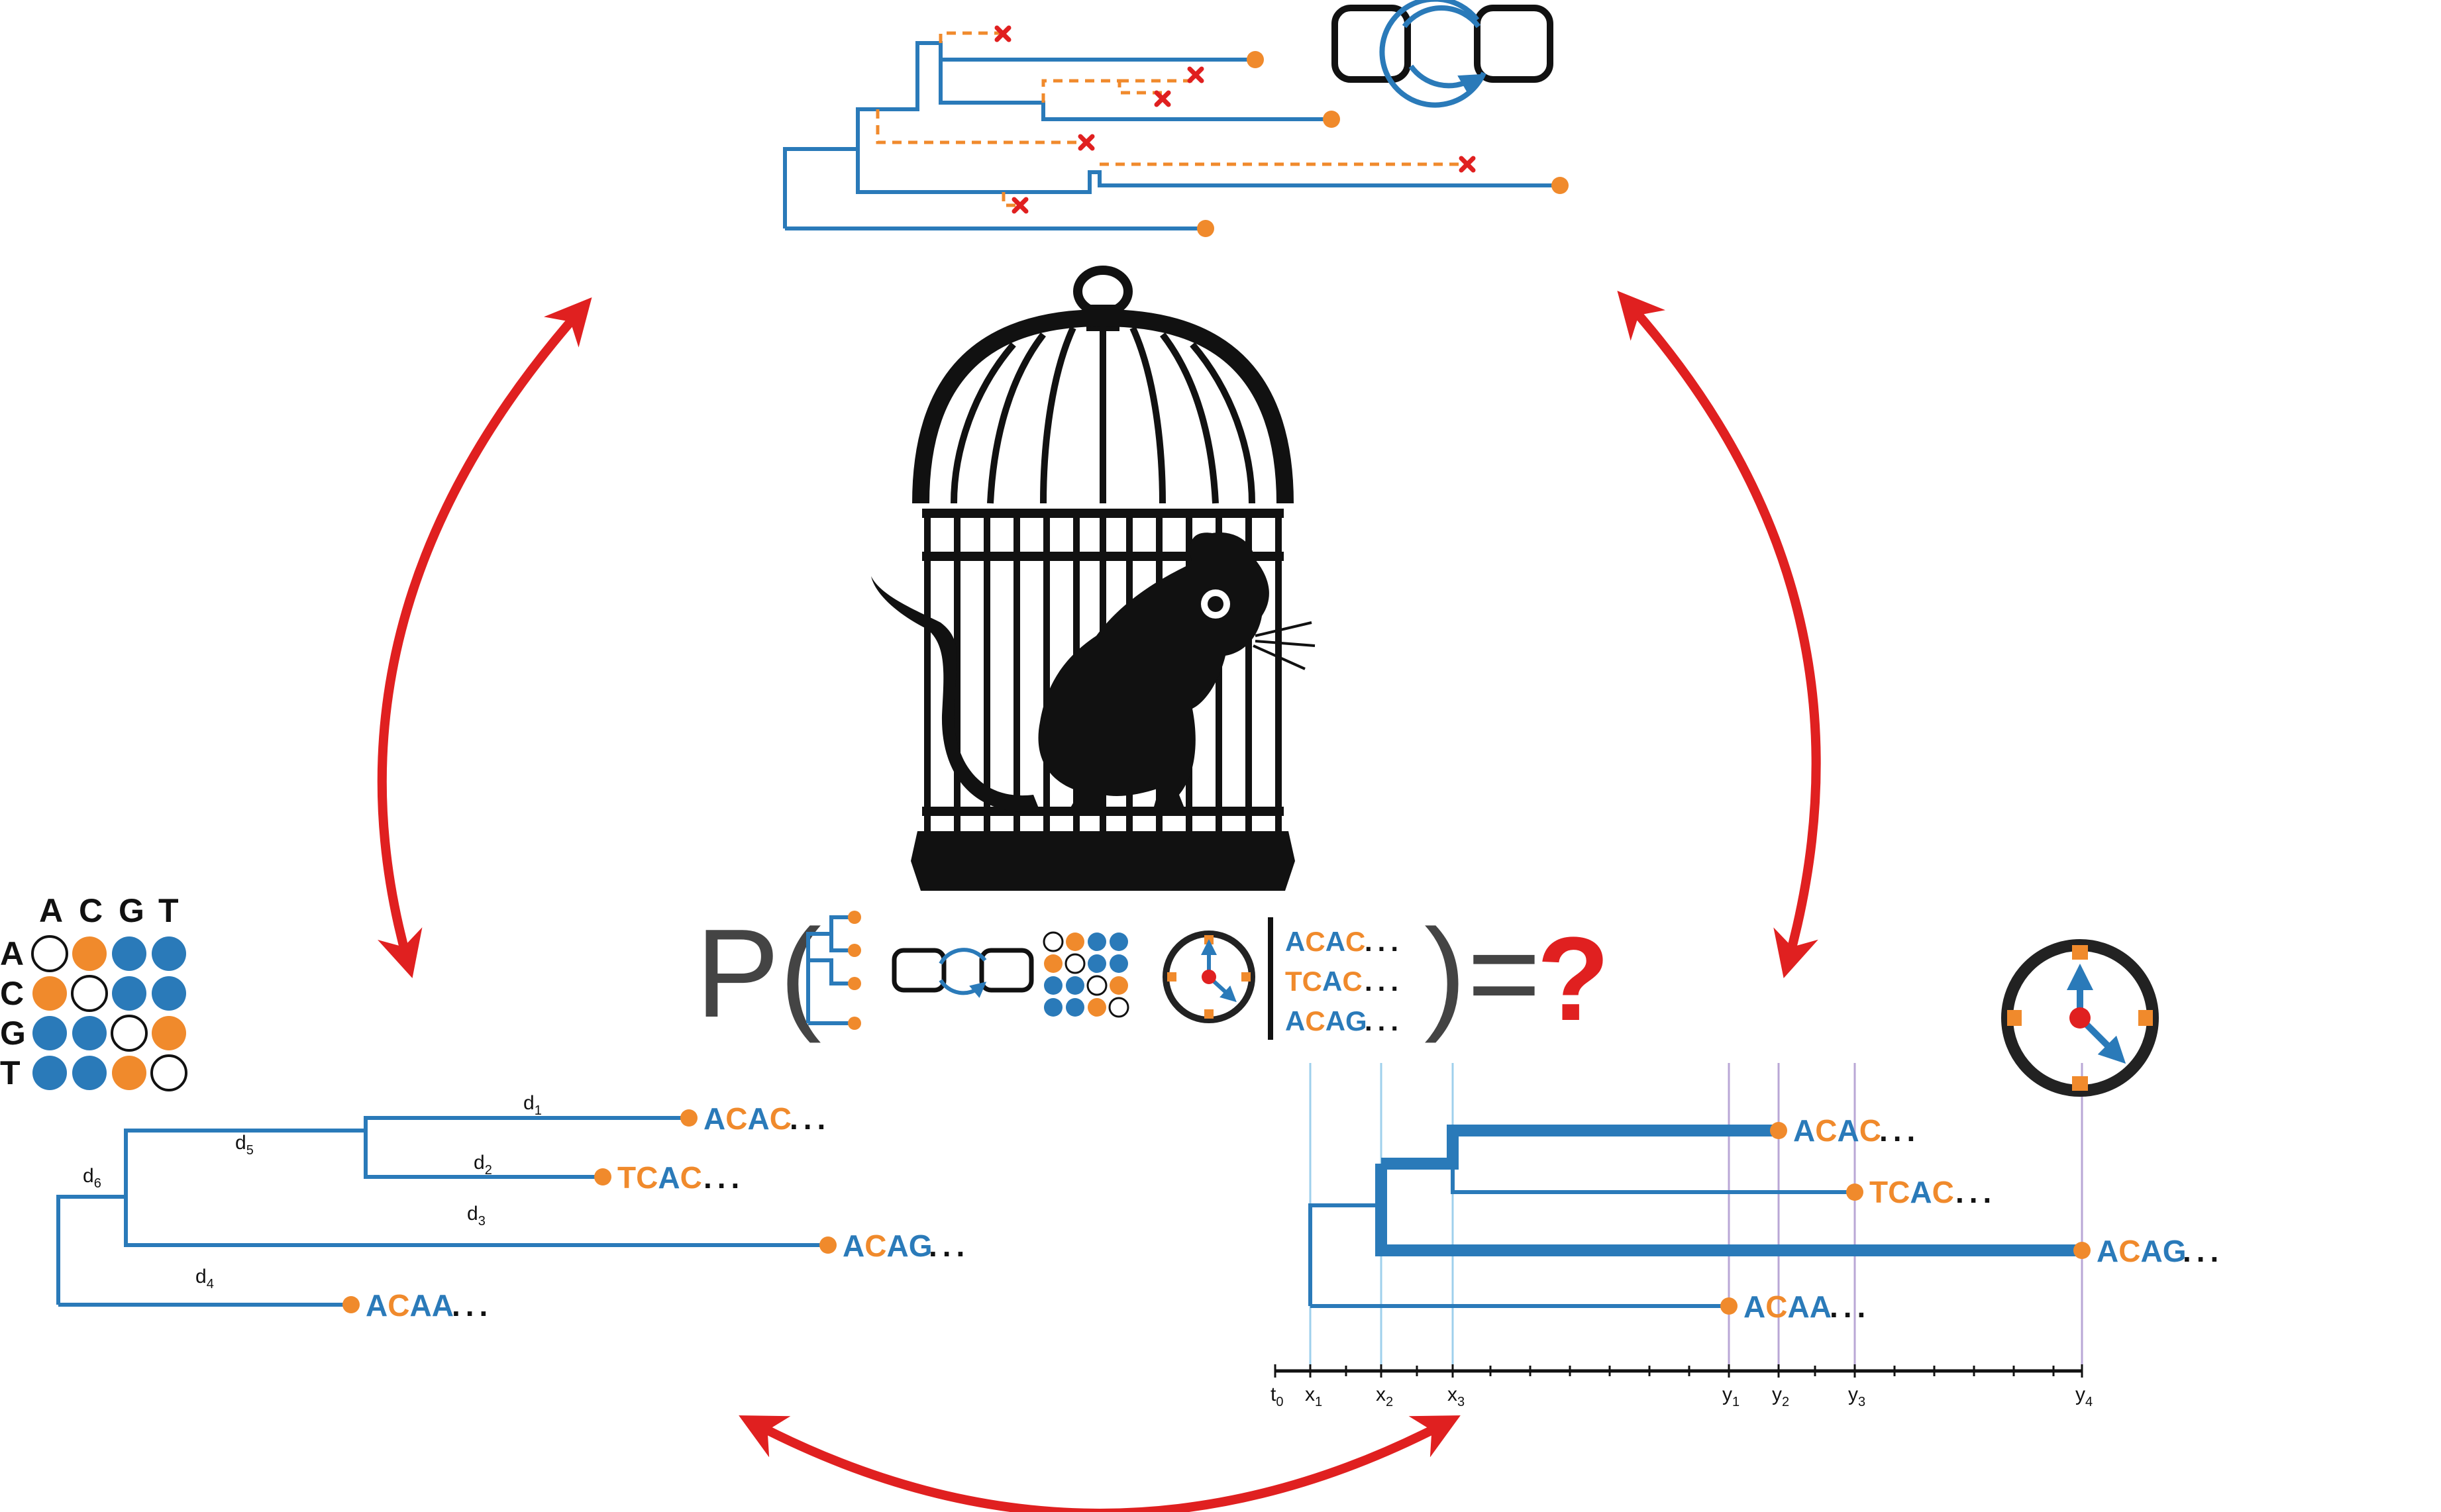 This screenshot has width=2441, height=1512. I want to click on matrix-row-header: C, so click(12, 994).